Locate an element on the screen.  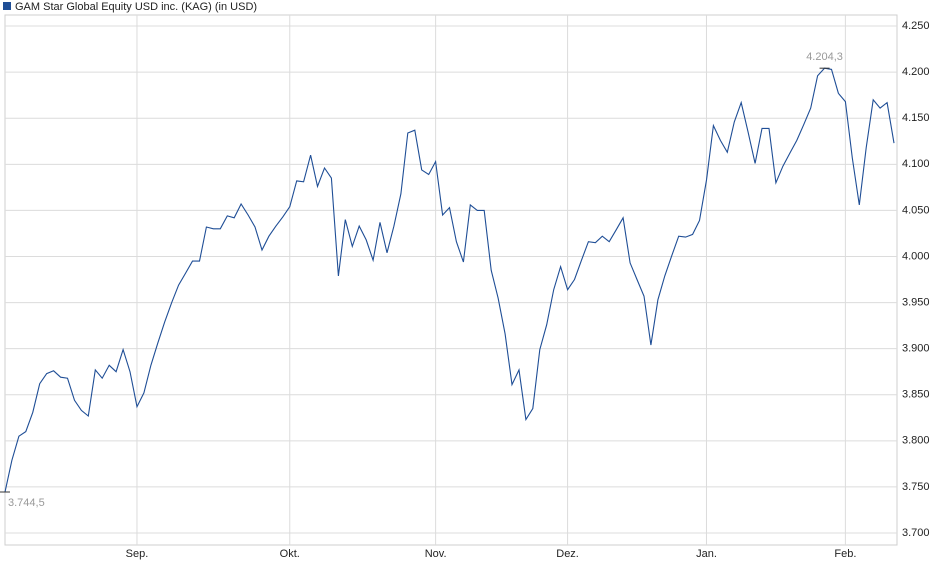
y-tick-label: 4.200 is located at coordinates (916, 72).